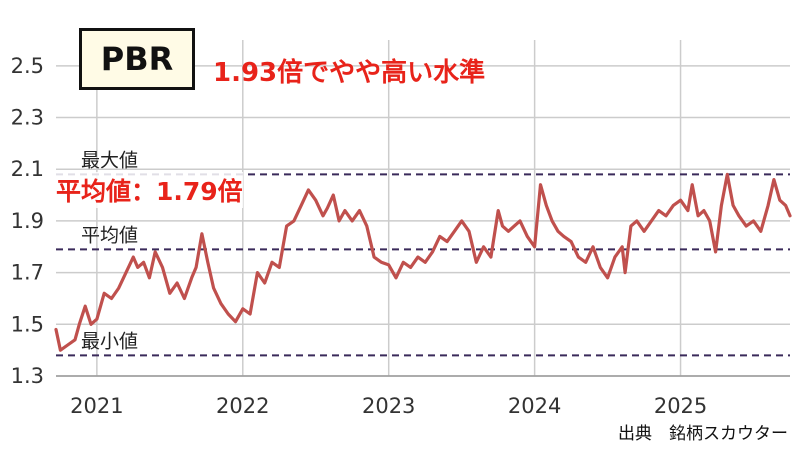  Describe the element at coordinates (703, 434) in the screenshot. I see `source-credit: 出典 銘柄スカウター` at that location.